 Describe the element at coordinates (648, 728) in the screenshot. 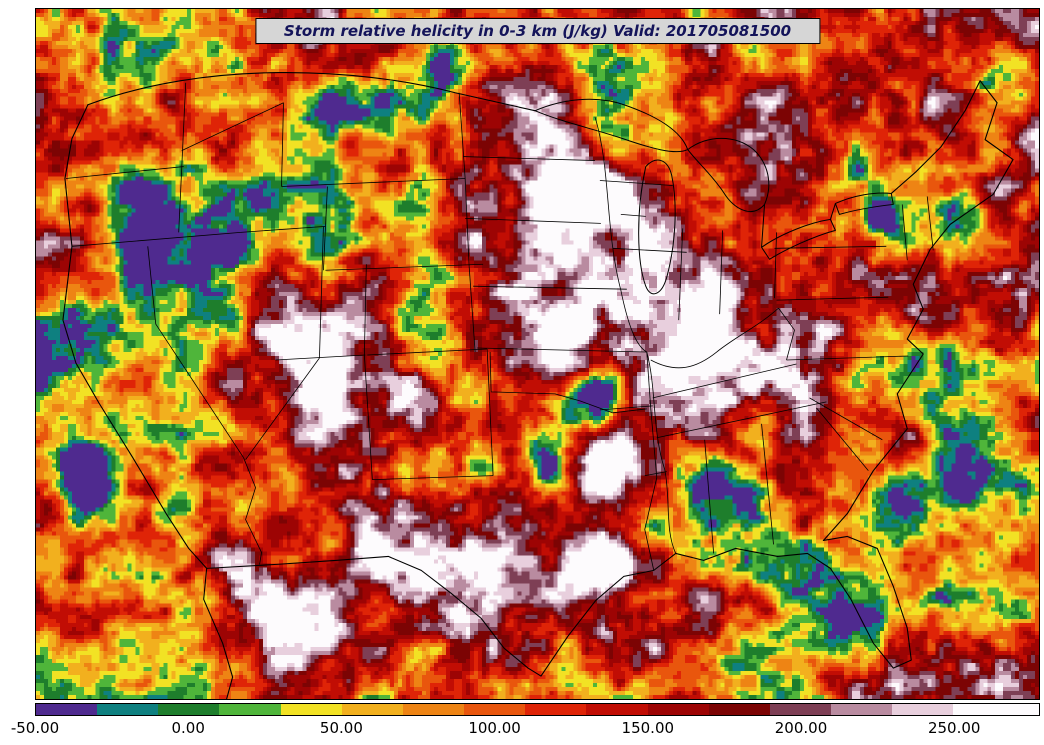

I see `colorbar-tick-label: 150.00` at that location.